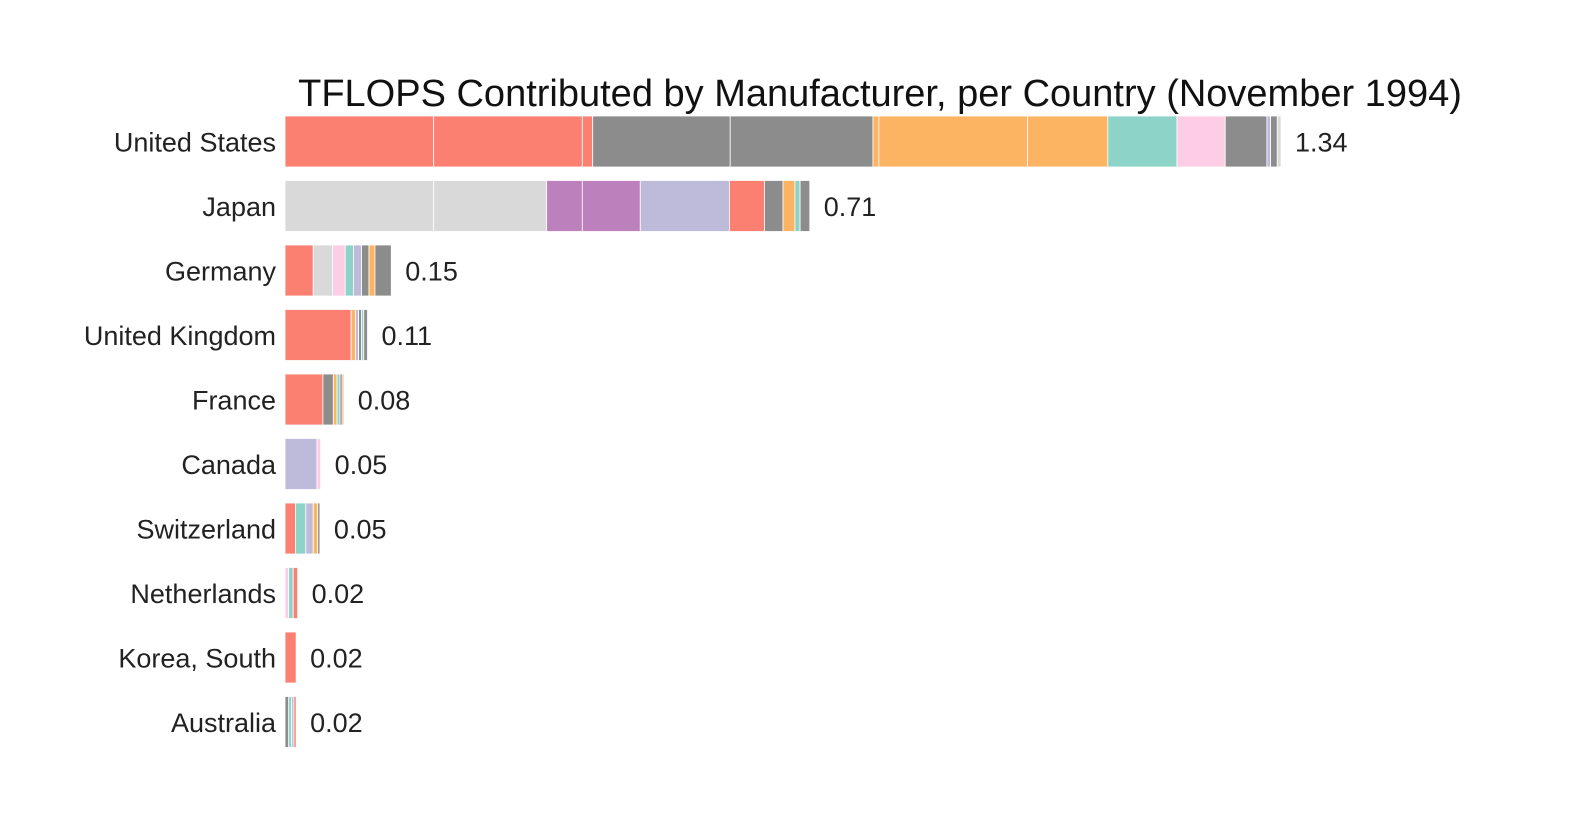 The image size is (1571, 837). I want to click on total-label-australia: 0.02, so click(336, 723).